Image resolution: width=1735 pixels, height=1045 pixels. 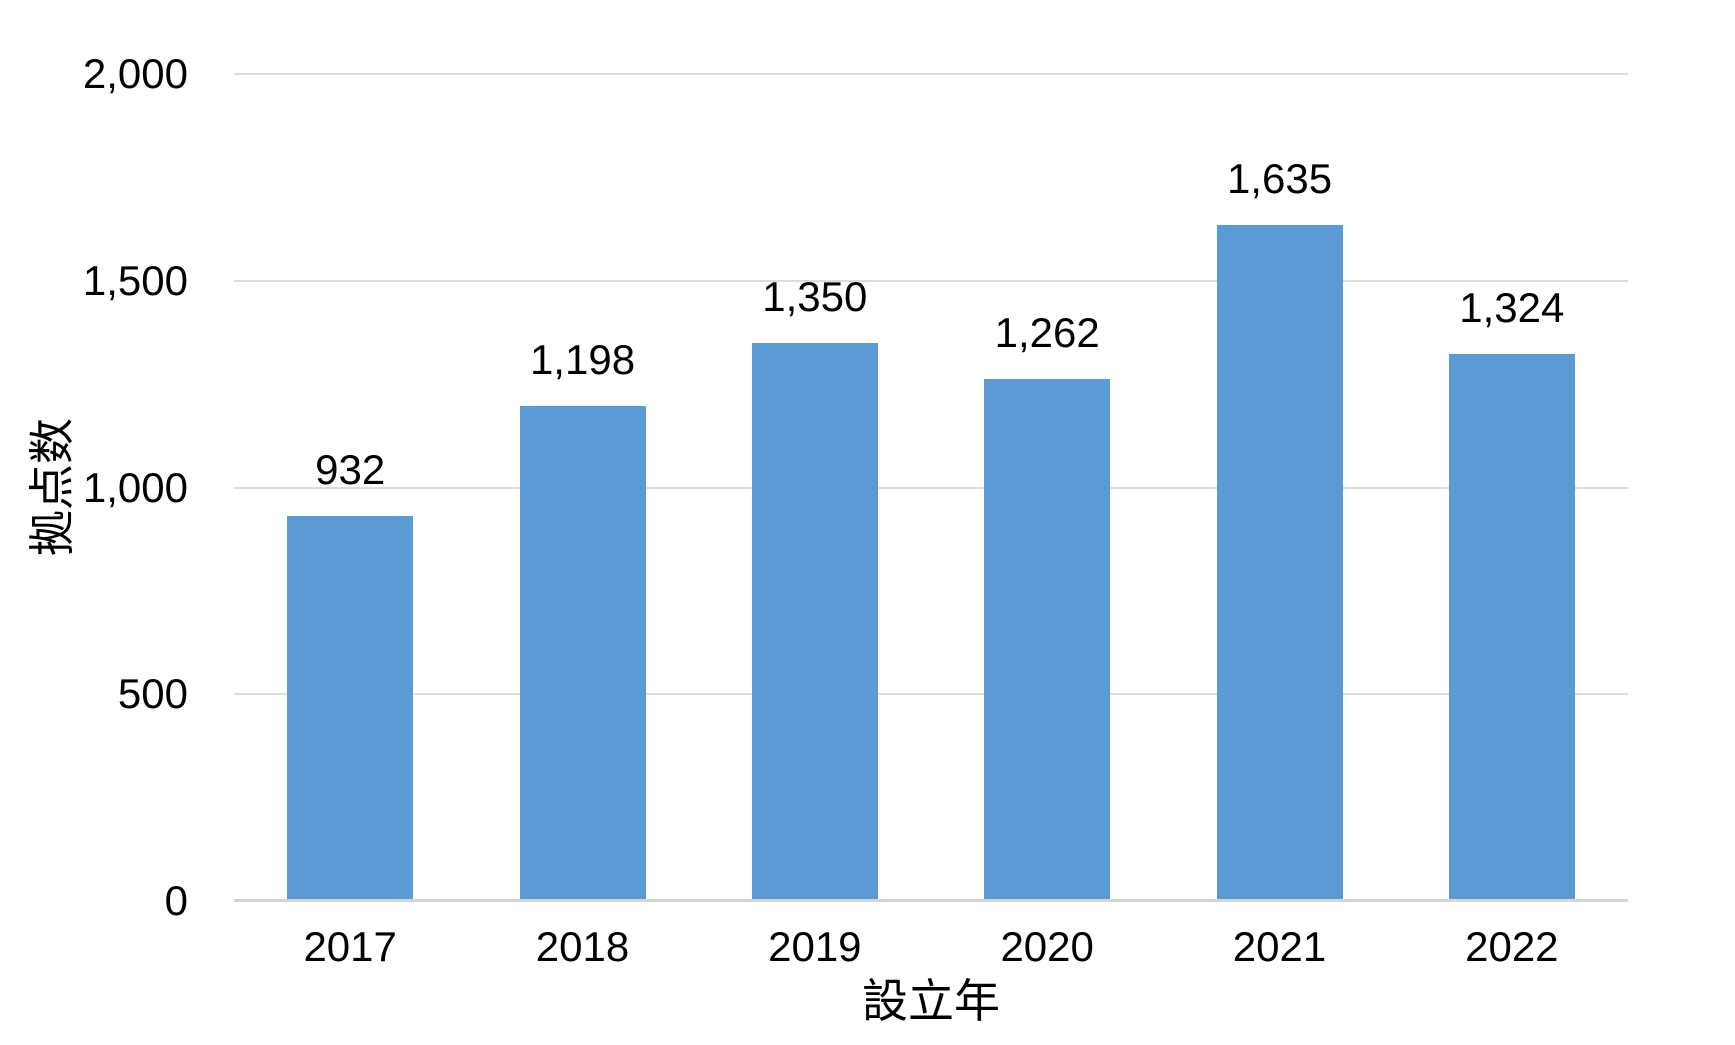 I want to click on x-tick-label: 2022, so click(x=1512, y=946).